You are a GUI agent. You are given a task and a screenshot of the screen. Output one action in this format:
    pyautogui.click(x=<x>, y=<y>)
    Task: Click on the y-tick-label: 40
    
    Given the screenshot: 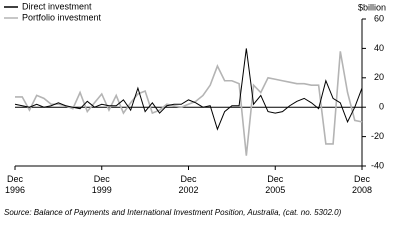 What is the action you would take?
    pyautogui.click(x=379, y=48)
    